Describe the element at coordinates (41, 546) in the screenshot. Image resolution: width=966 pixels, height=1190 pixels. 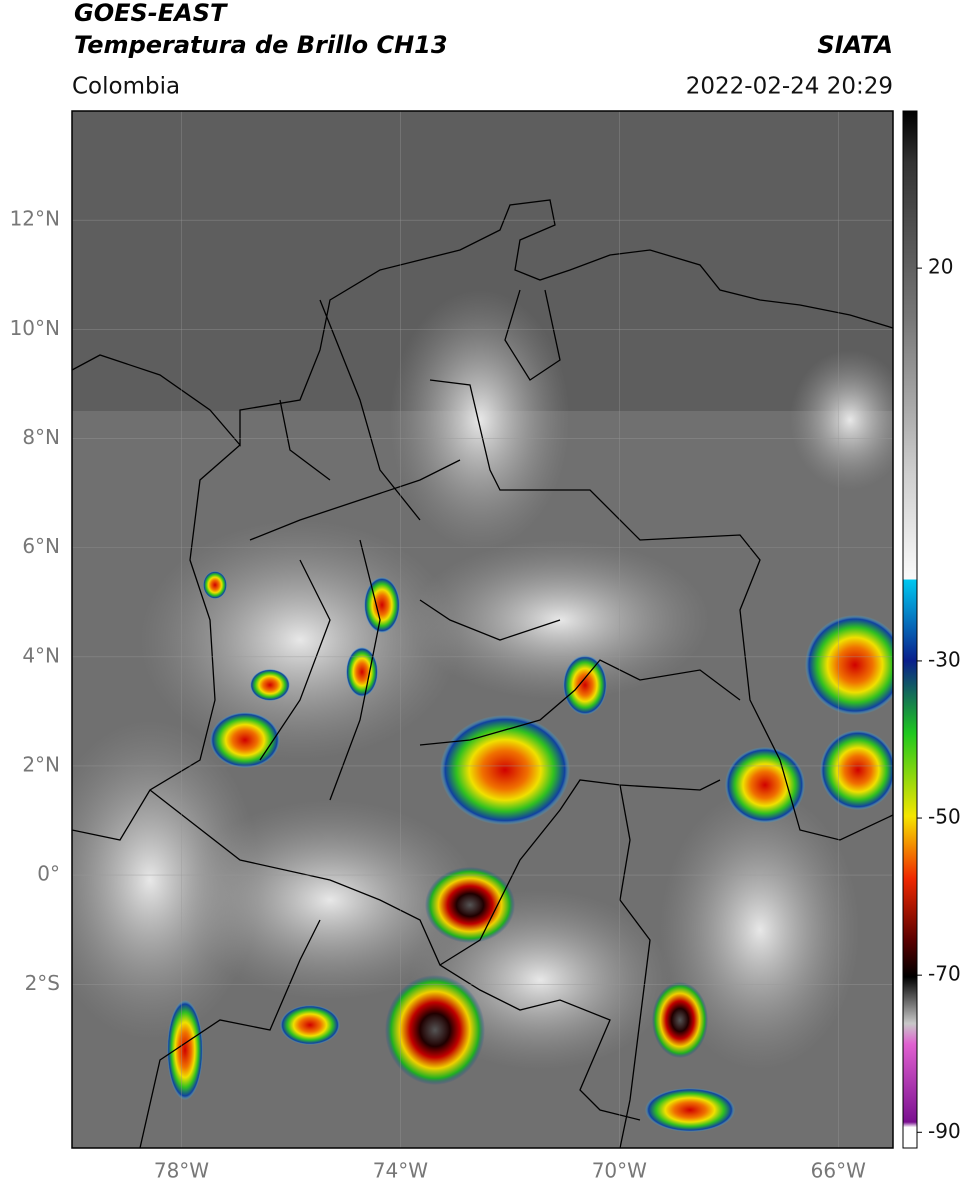
I see `lat-tick-label: 6°N` at that location.